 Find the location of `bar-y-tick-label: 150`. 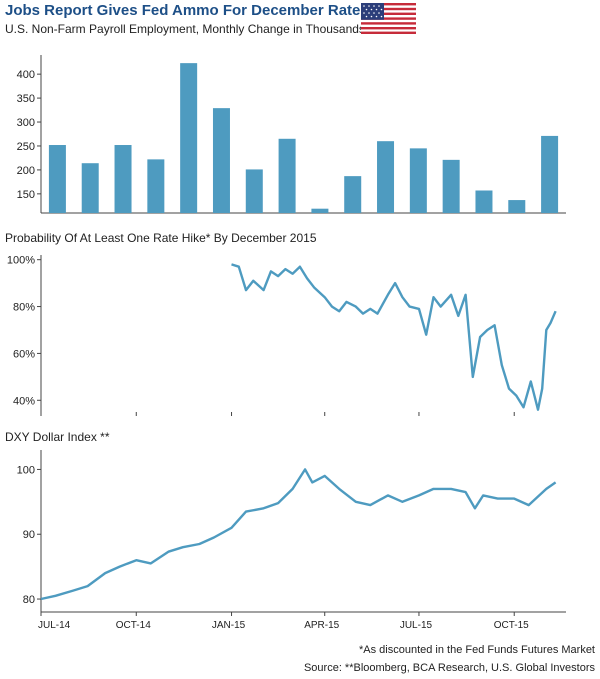

bar-y-tick-label: 150 is located at coordinates (26, 195).